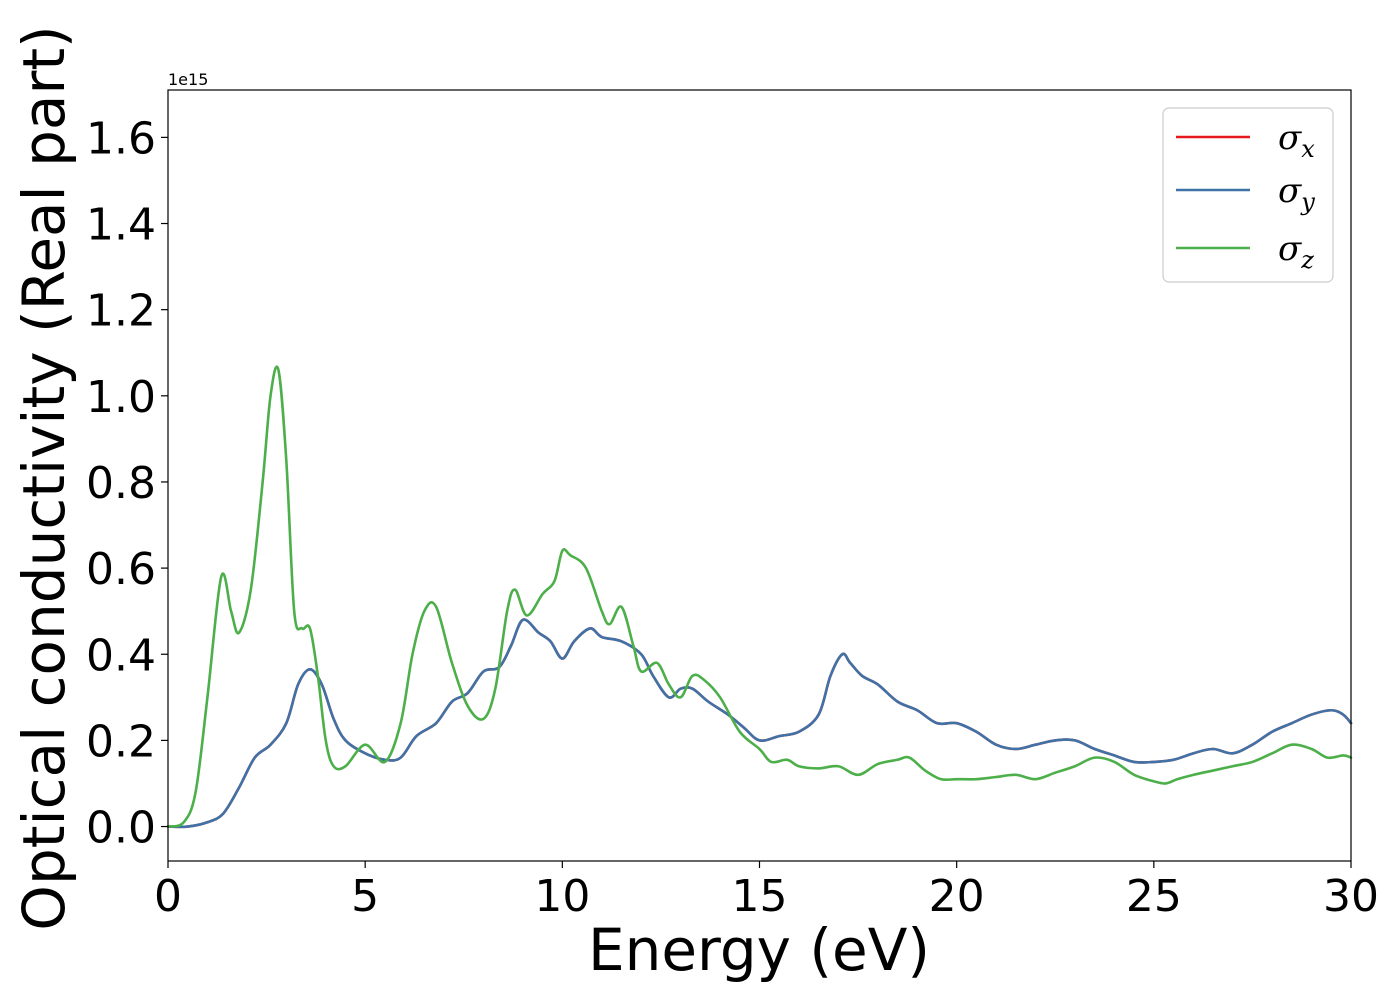 The height and width of the screenshot is (1000, 1400). I want to click on y-tick-label: 1.2, so click(121, 311).